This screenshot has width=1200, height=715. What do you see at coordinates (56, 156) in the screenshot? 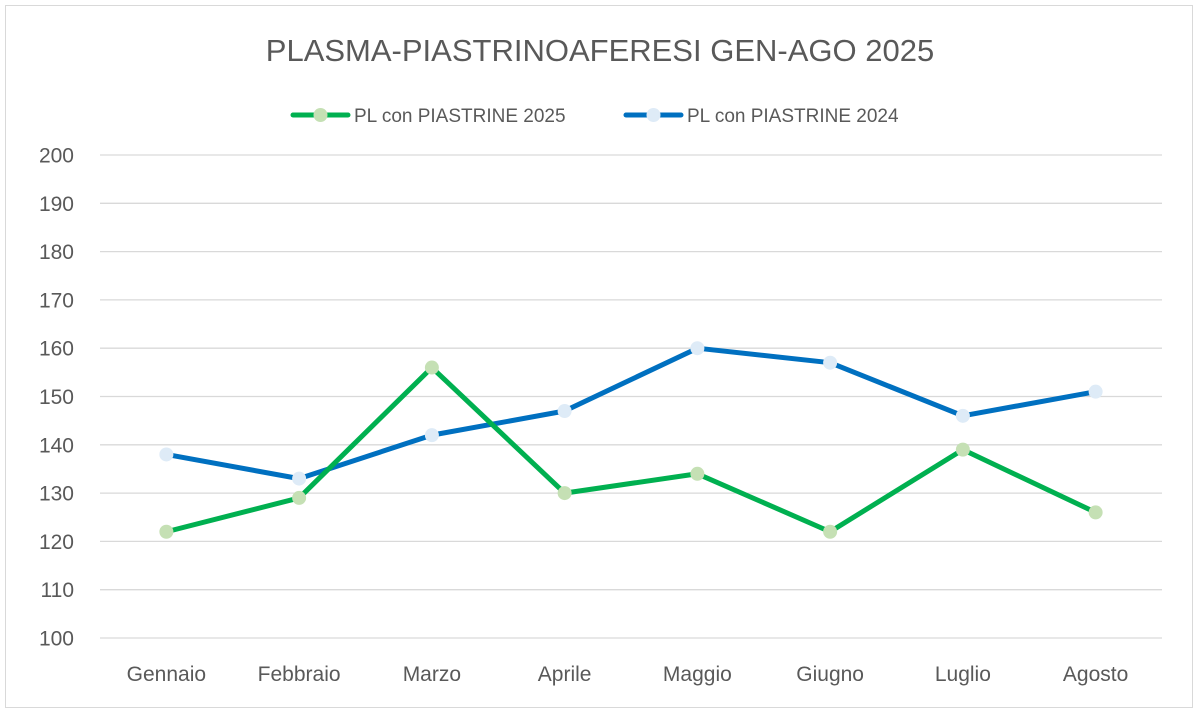
I see `y-tick-label: 200` at bounding box center [56, 156].